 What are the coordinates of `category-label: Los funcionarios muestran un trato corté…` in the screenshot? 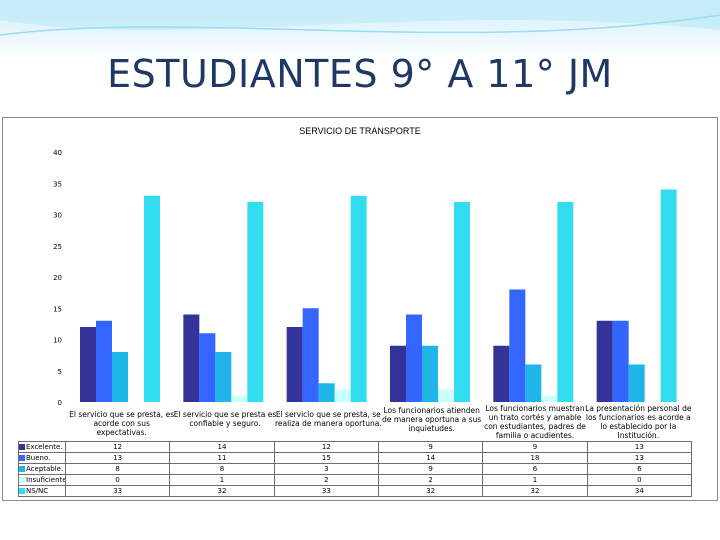 It's located at (535, 422).